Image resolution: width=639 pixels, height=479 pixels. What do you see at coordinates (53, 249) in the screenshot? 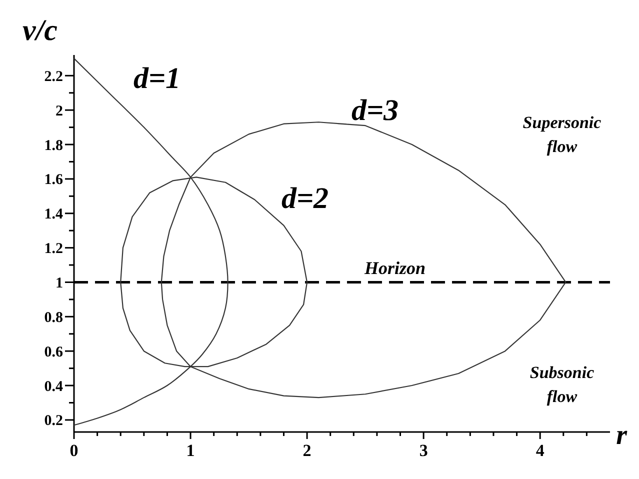
I see `y-tick-label: 1.2` at bounding box center [53, 249].